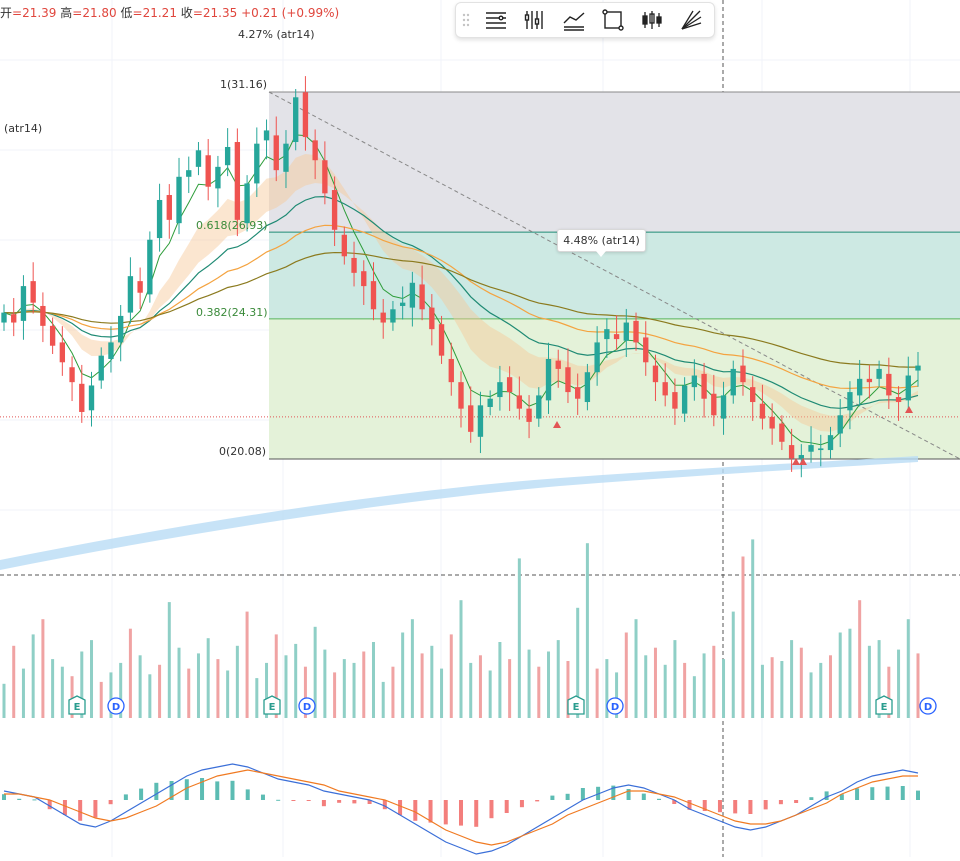  I want to click on rectangle-icon, so click(612, 20).